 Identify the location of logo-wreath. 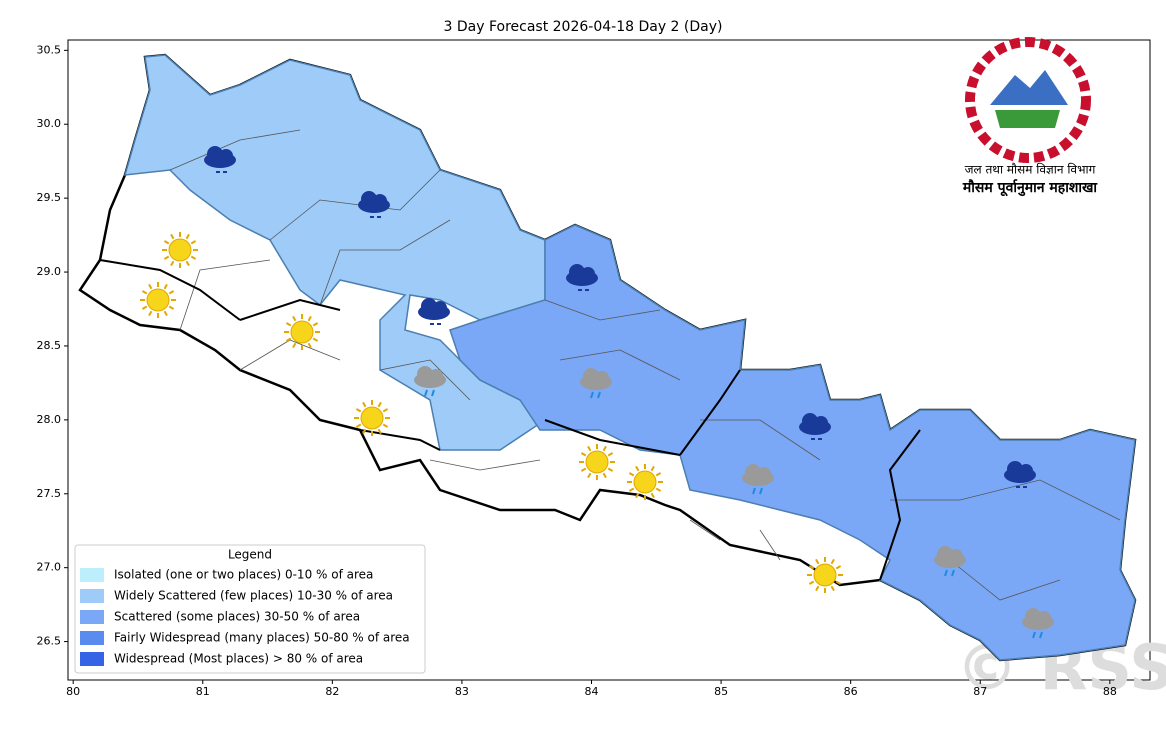
(1028, 100).